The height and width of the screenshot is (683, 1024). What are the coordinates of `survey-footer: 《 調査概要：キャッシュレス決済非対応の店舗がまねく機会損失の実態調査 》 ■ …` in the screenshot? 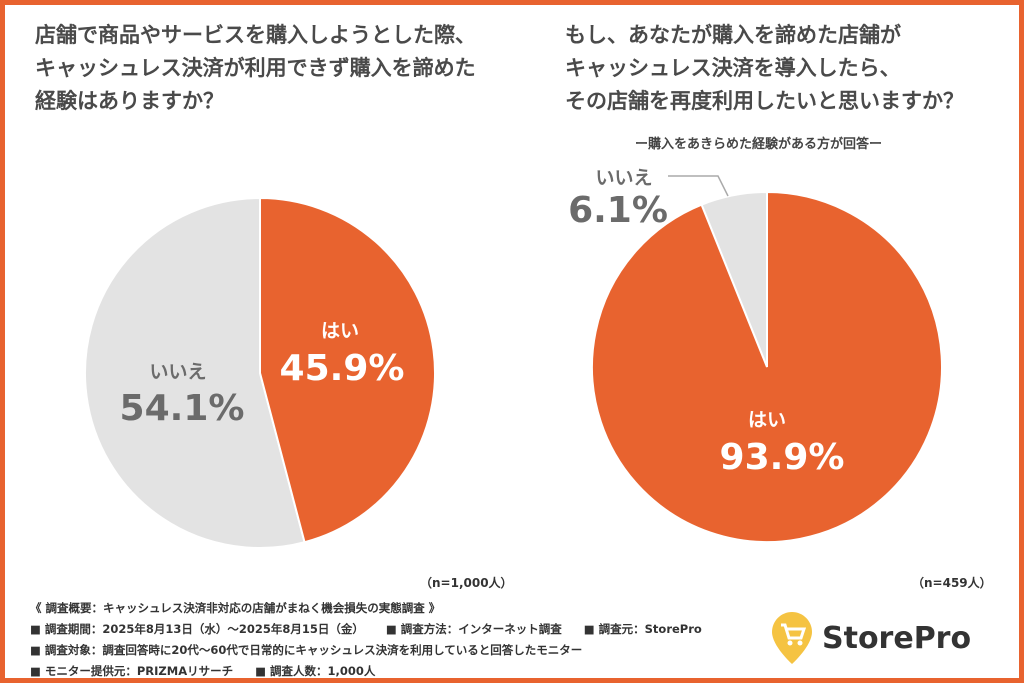 It's located at (377, 640).